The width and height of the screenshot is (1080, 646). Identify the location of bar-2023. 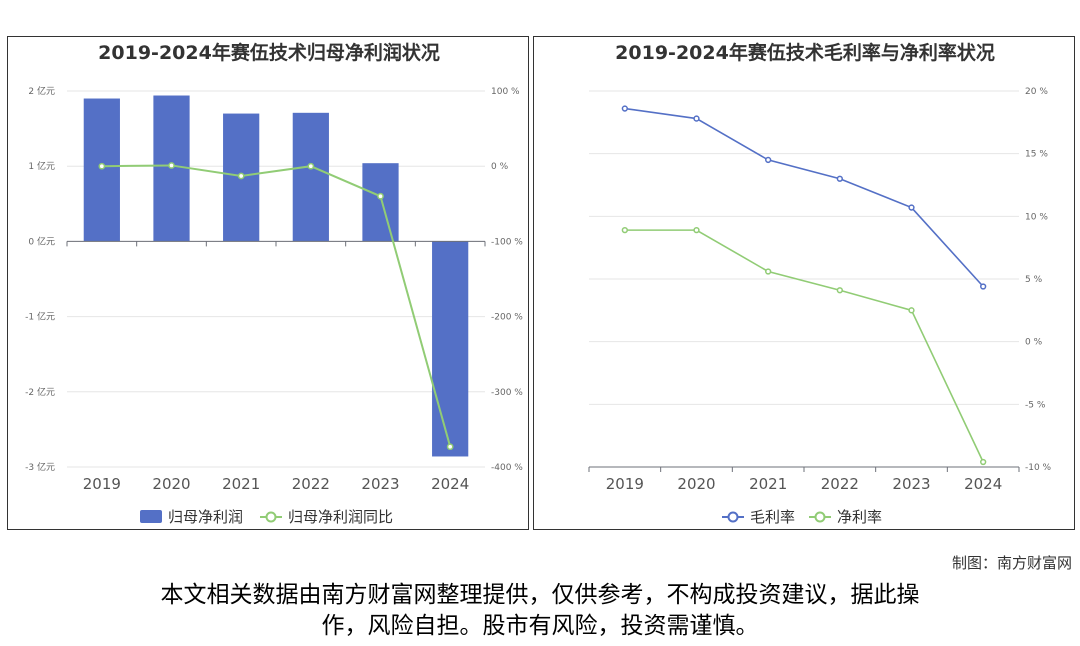
(380, 202).